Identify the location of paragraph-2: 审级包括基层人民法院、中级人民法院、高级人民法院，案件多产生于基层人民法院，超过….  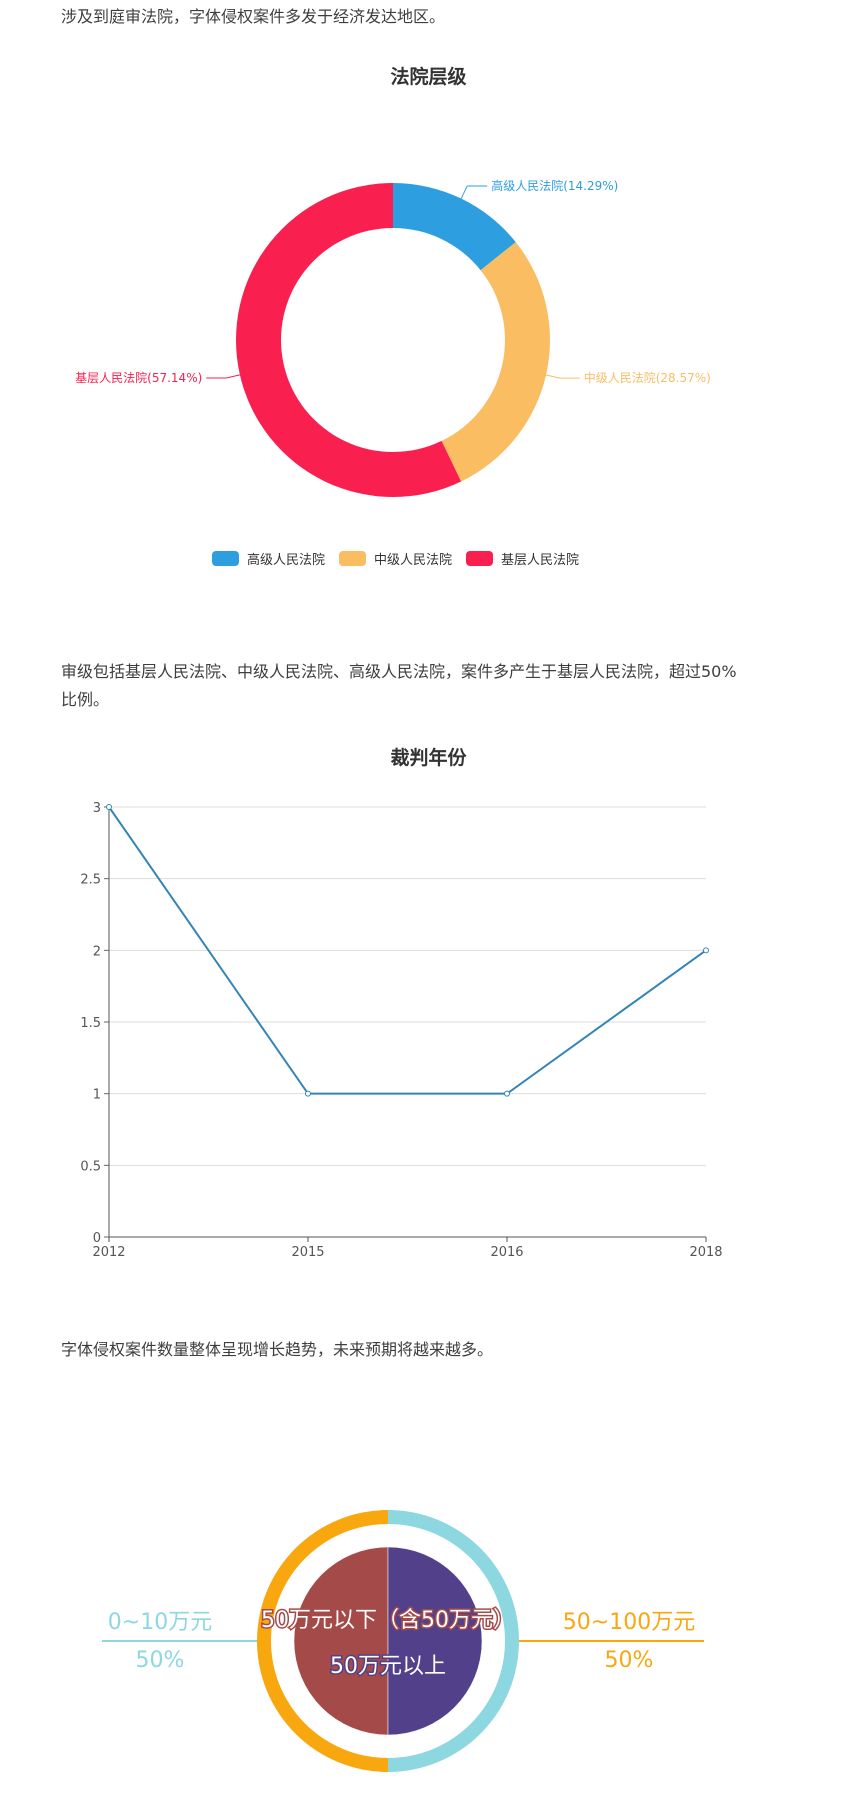
(399, 685).